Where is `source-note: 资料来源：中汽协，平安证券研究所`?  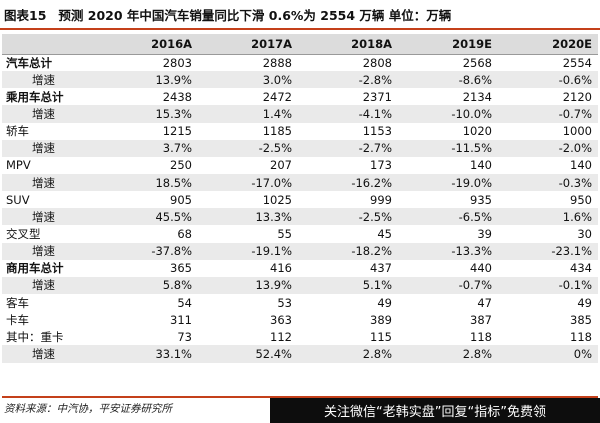
source-note: 资料来源：中汽协，平安证券研究所 is located at coordinates (88, 409).